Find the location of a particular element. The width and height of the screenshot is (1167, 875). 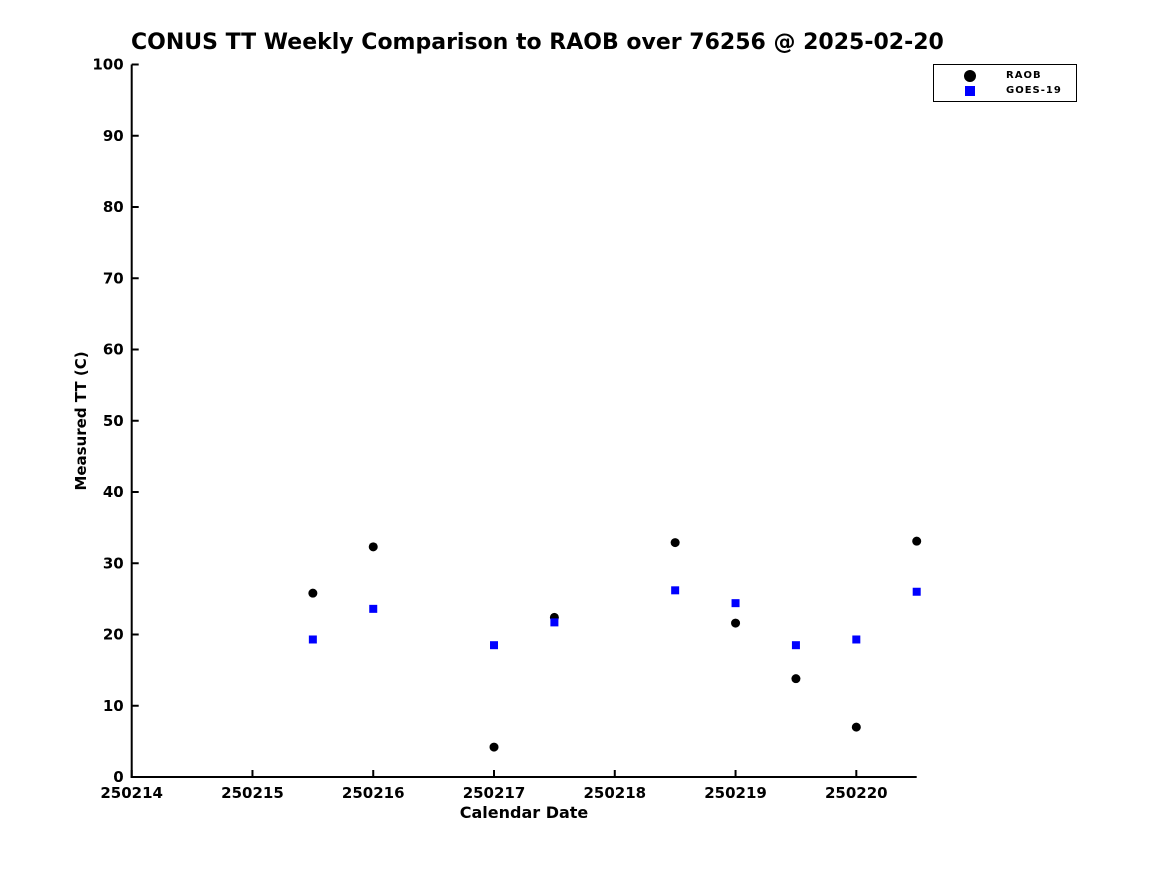

x-tick-label: 250219 is located at coordinates (735, 793).